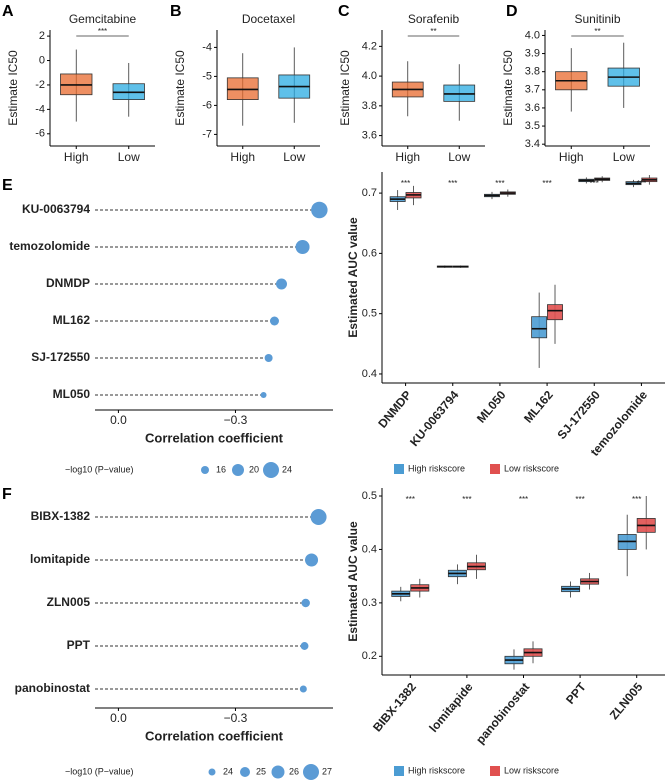 The image size is (669, 781). Describe the element at coordinates (369, 253) in the screenshot. I see `y-tick-label: 0.6` at that location.